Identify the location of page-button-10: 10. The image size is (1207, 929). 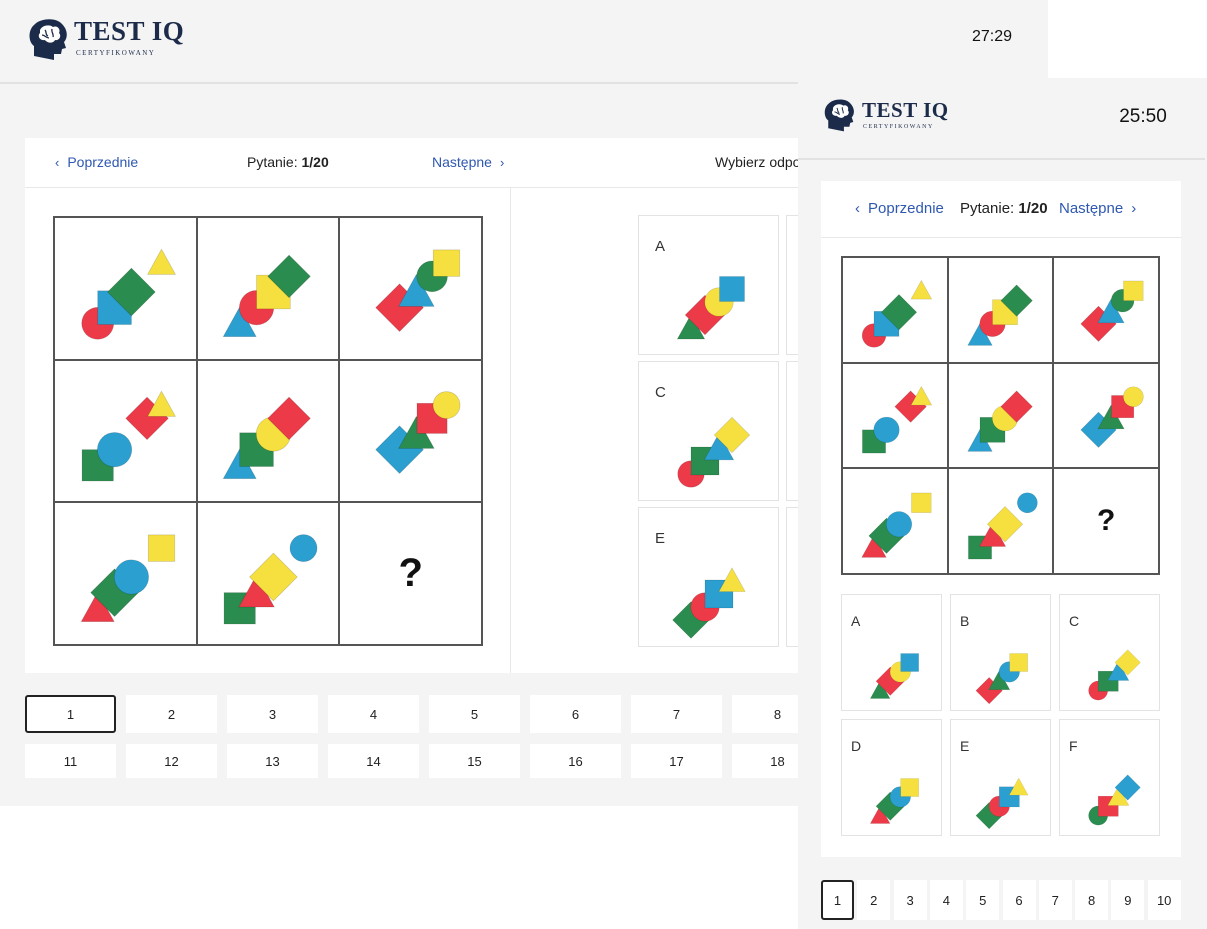
(1164, 900).